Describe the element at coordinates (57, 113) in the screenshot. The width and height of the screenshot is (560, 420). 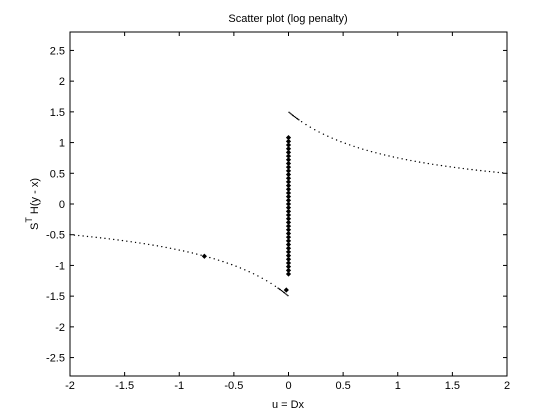
I see `y-tick-label: 1.5` at that location.